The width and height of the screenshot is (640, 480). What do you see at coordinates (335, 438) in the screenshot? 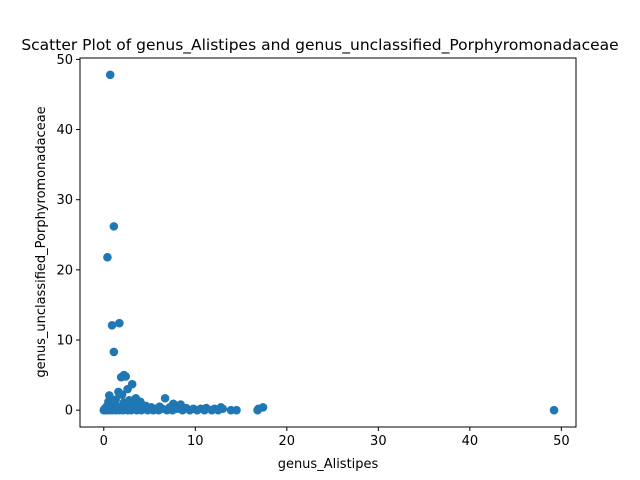
I see `x-axis-ticks: 0 10 20 30 40 50` at bounding box center [335, 438].